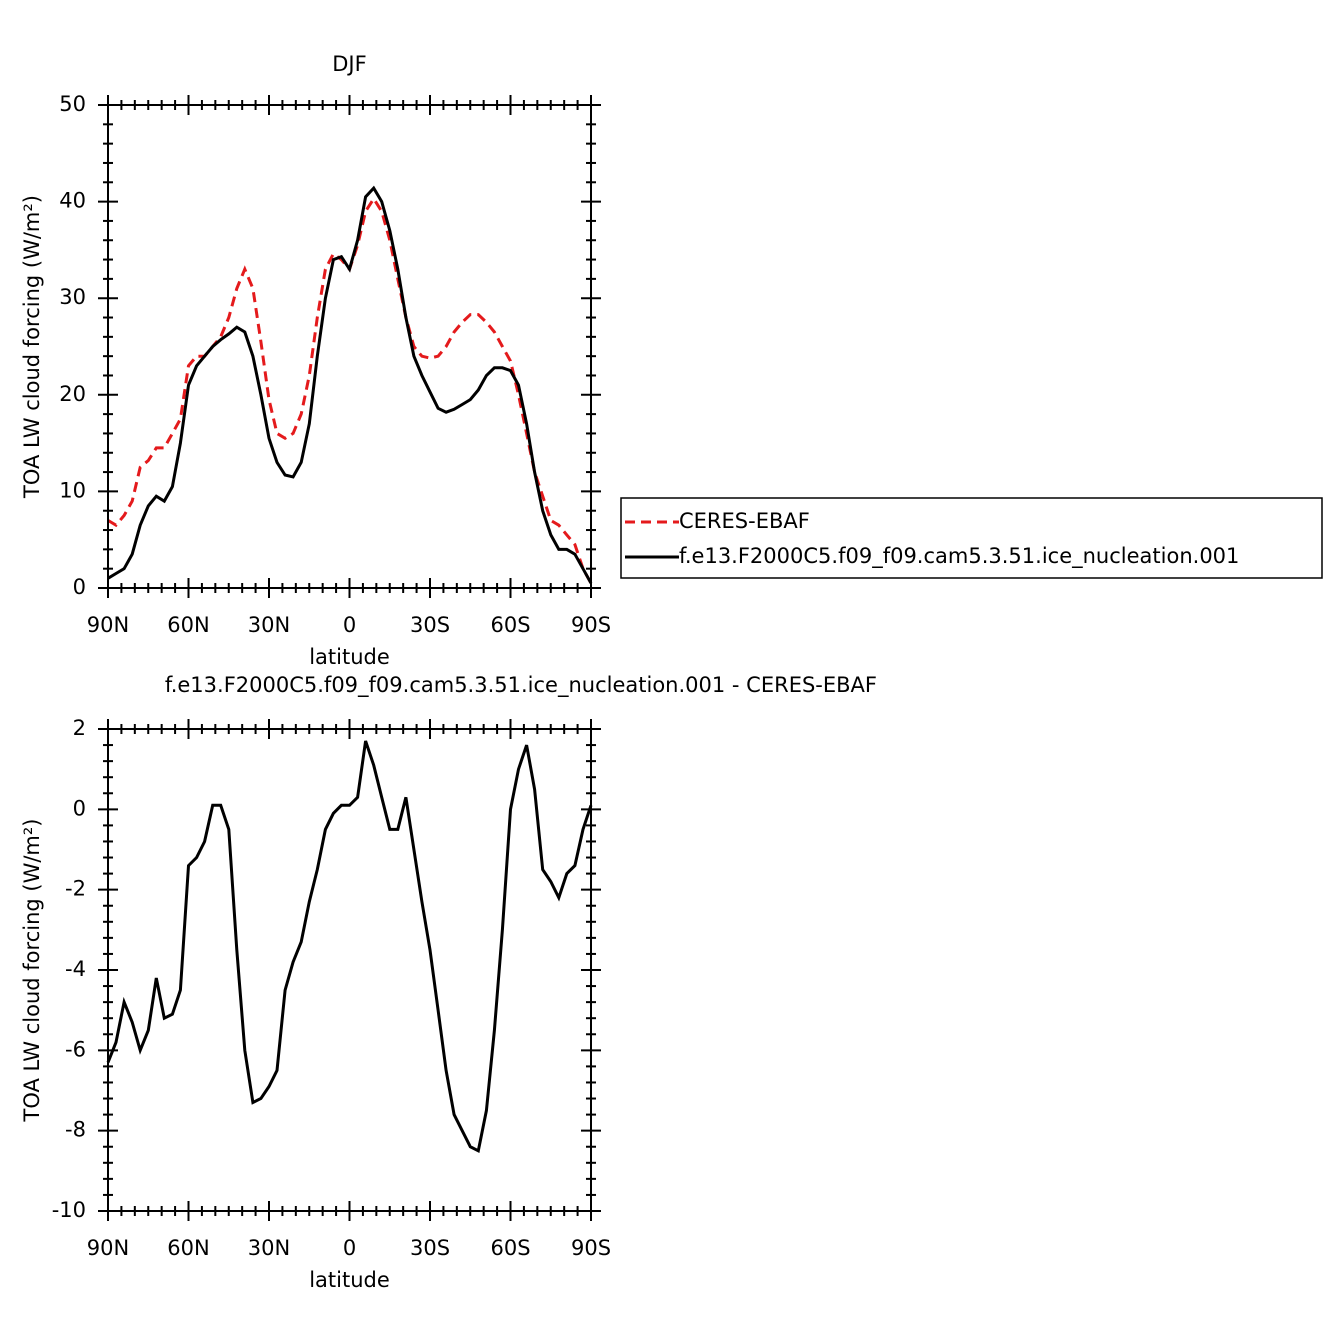 This screenshot has height=1341, width=1341. What do you see at coordinates (744, 521) in the screenshot?
I see `legend-label: CERES-EBAF` at bounding box center [744, 521].